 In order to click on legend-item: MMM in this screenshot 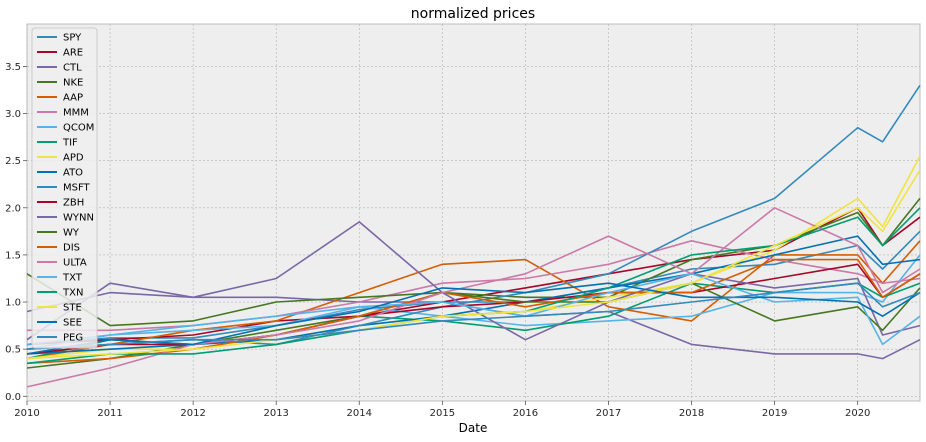, I will do `click(63, 113)`.